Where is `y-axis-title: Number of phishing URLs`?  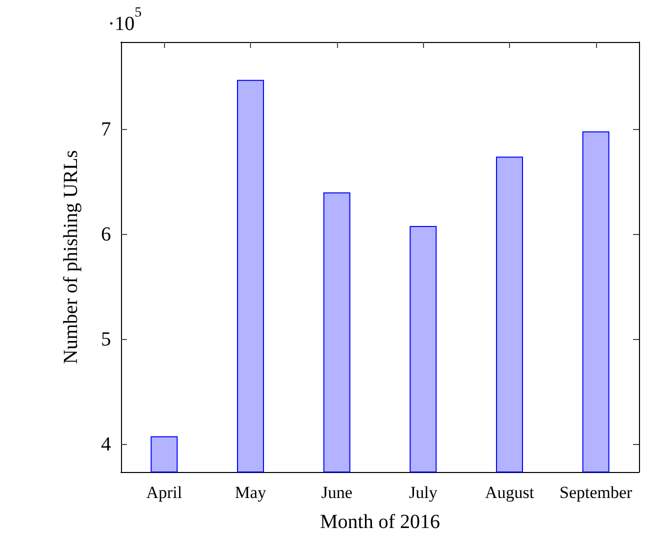 y-axis-title: Number of phishing URLs is located at coordinates (71, 257).